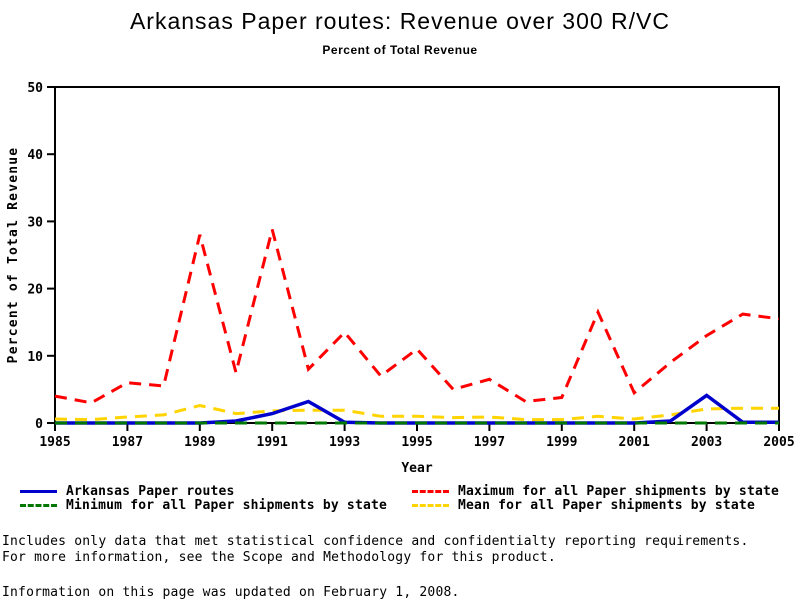 This screenshot has height=600, width=800. What do you see at coordinates (489, 442) in the screenshot?
I see `x-tick-label: 1997` at bounding box center [489, 442].